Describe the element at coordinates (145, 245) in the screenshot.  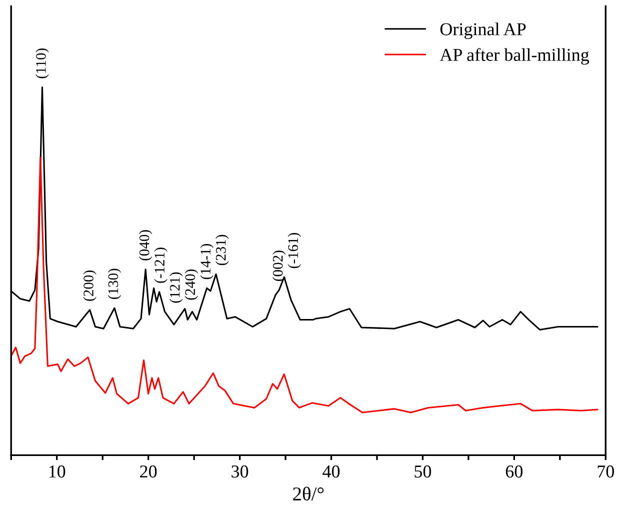
I see `annotation: (040)` at that location.